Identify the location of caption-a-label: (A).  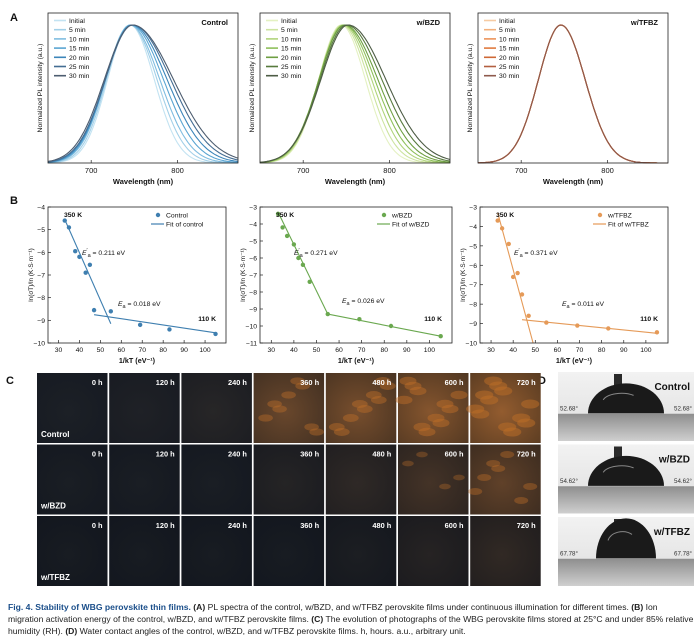
(199, 607).